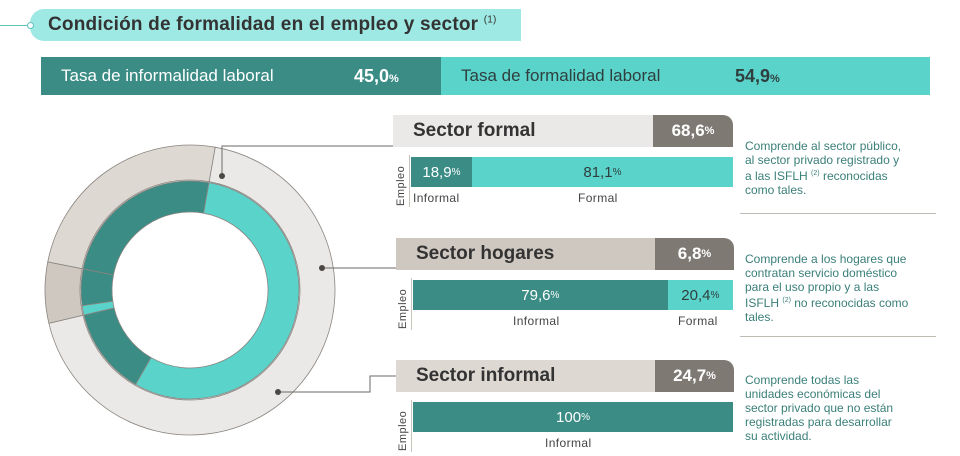  What do you see at coordinates (700, 295) in the screenshot?
I see `sector-hogares-formal-bar: 20,4%` at bounding box center [700, 295].